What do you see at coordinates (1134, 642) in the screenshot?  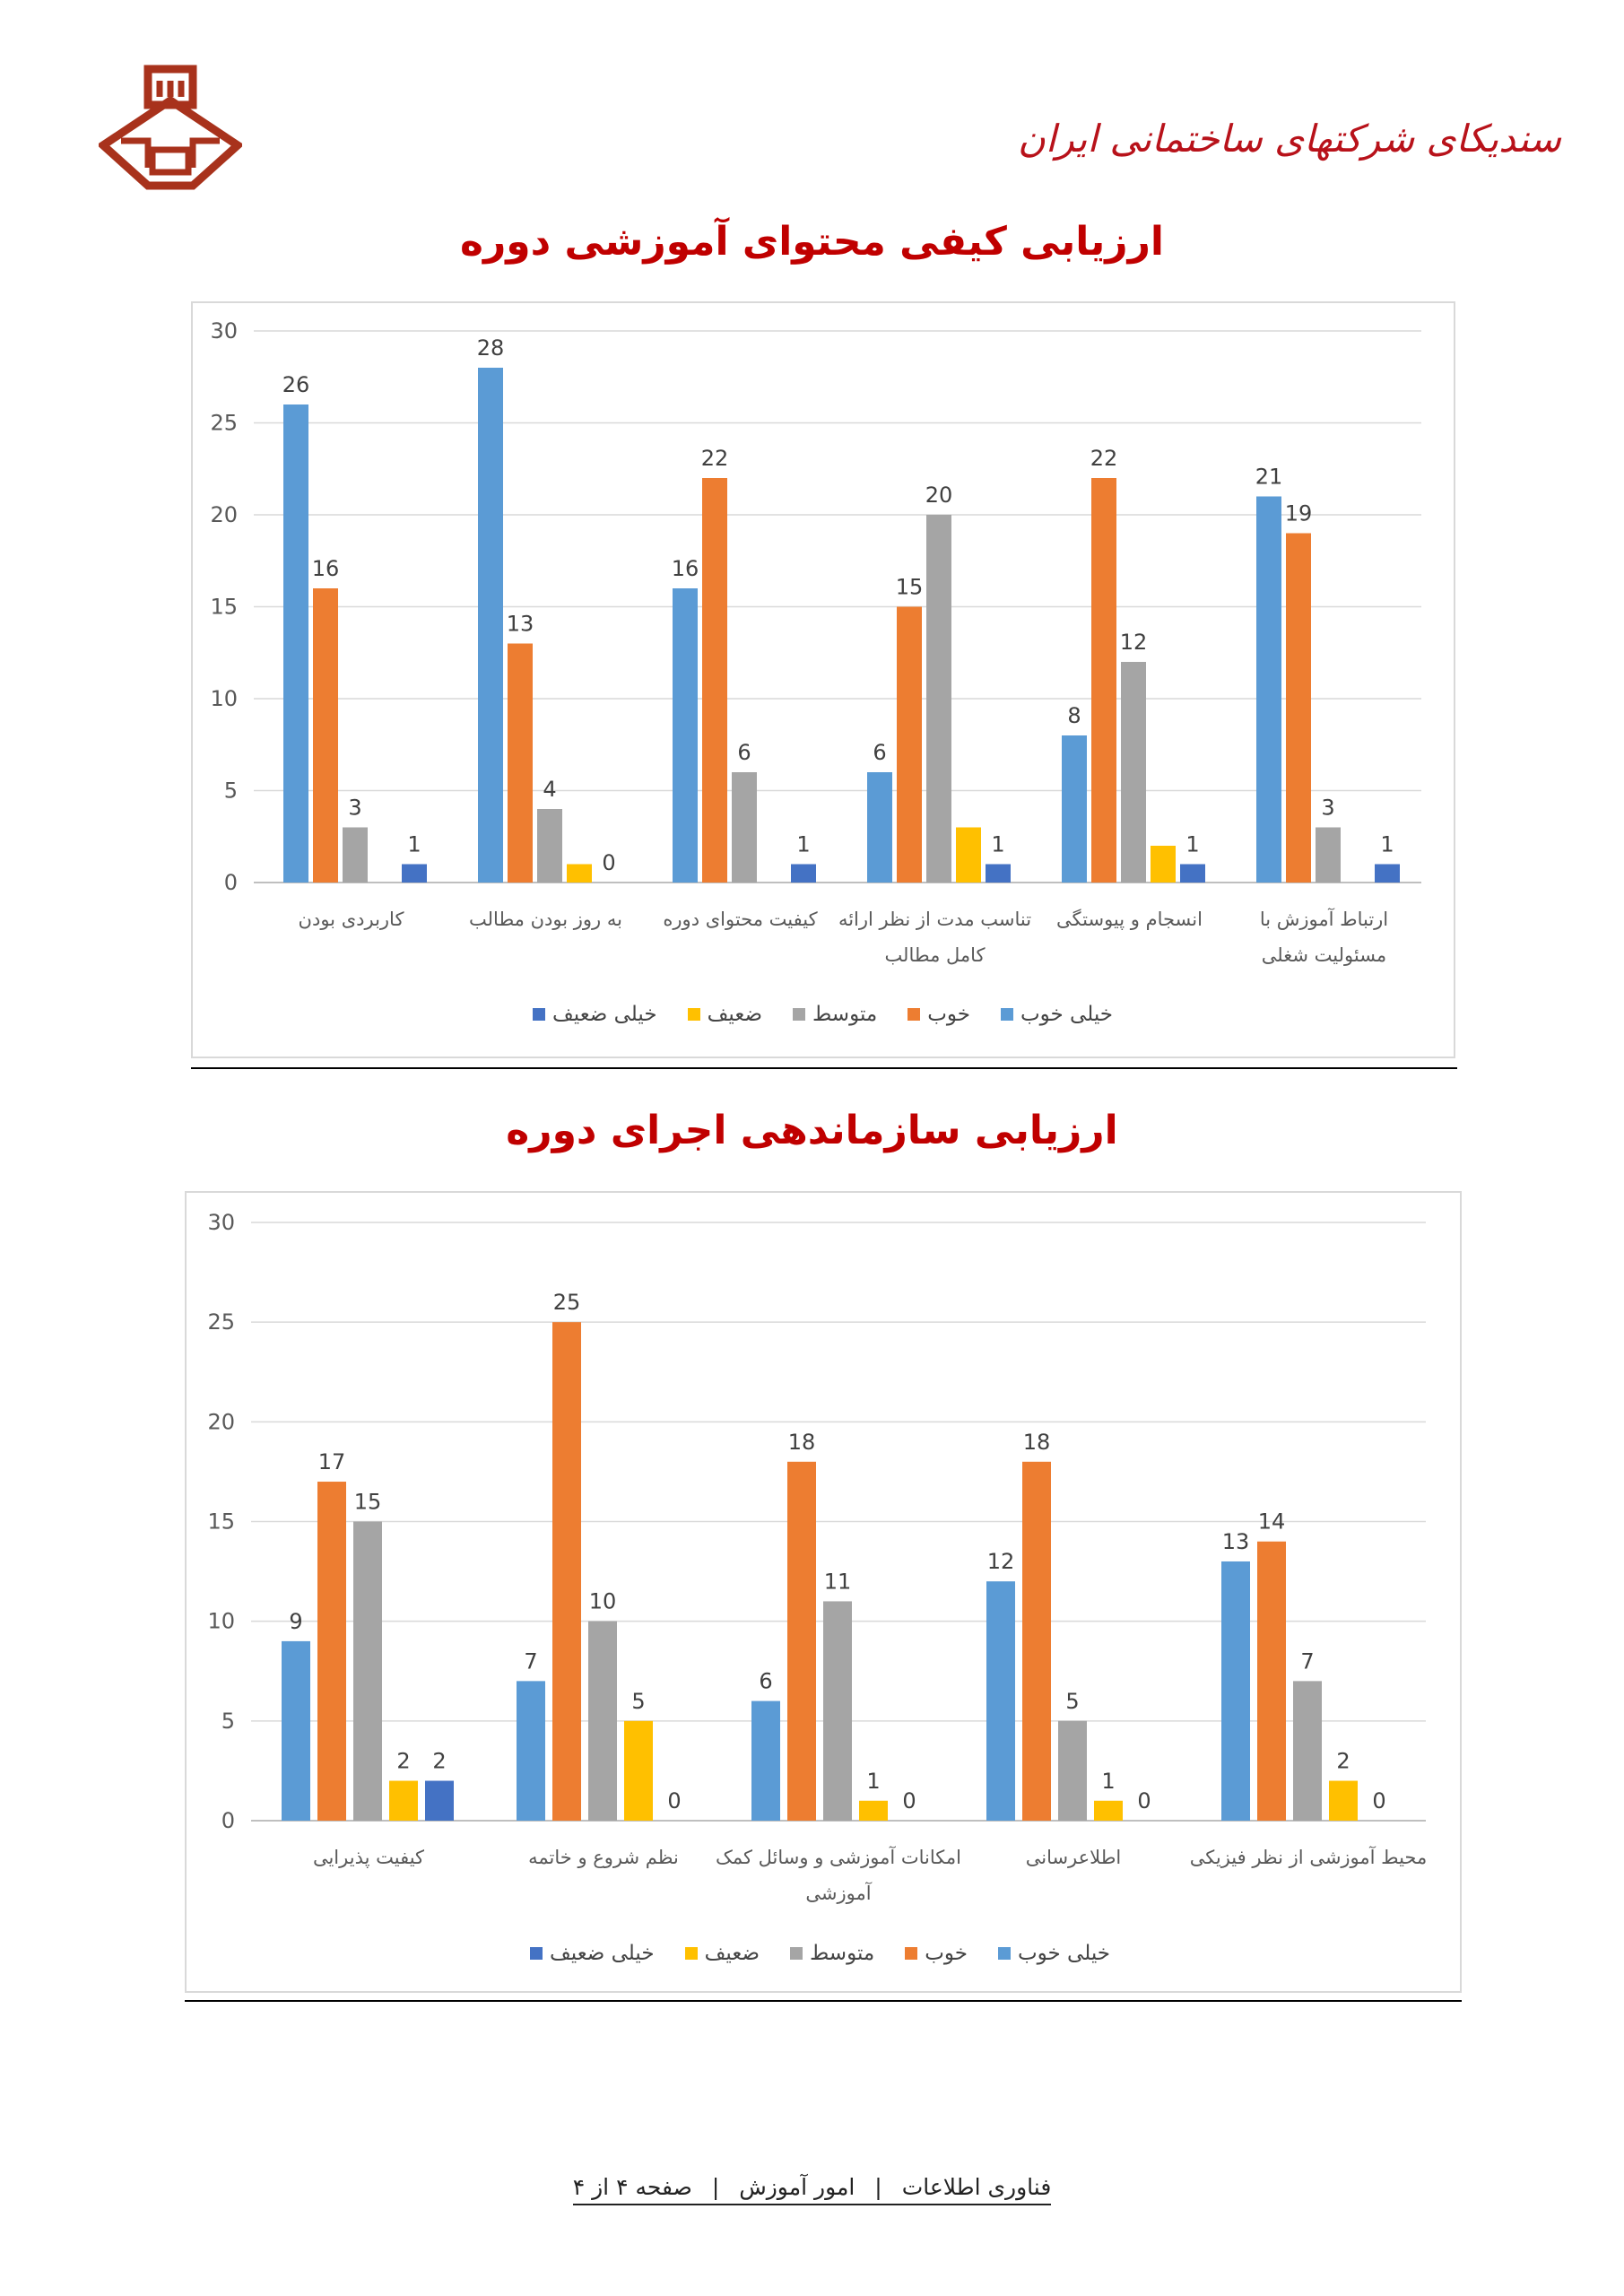 I see `data-label: 12` at bounding box center [1134, 642].